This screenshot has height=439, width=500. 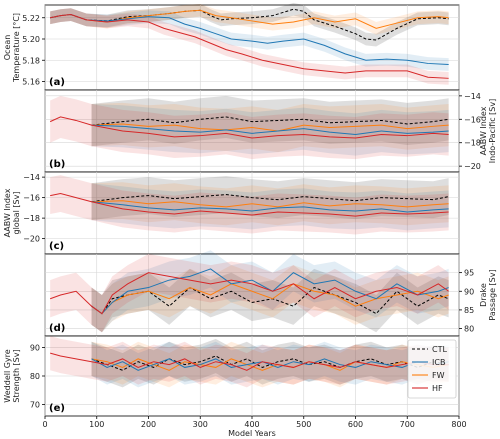 What do you see at coordinates (438, 362) in the screenshot?
I see `legend-label-icb: ICB` at bounding box center [438, 362].